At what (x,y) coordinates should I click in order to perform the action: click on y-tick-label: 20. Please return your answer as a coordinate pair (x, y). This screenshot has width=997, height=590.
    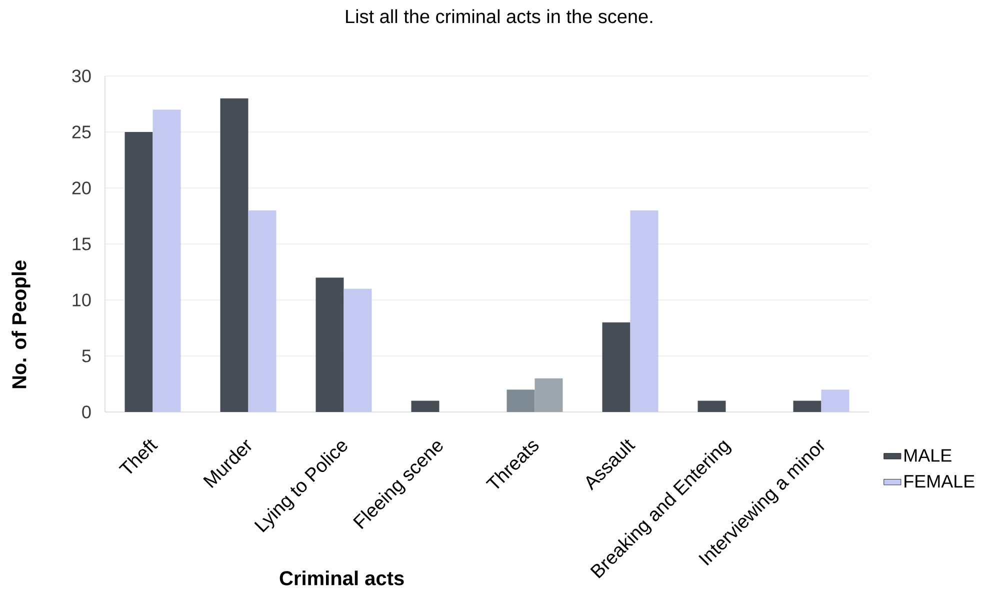
    Looking at the image, I should click on (81, 188).